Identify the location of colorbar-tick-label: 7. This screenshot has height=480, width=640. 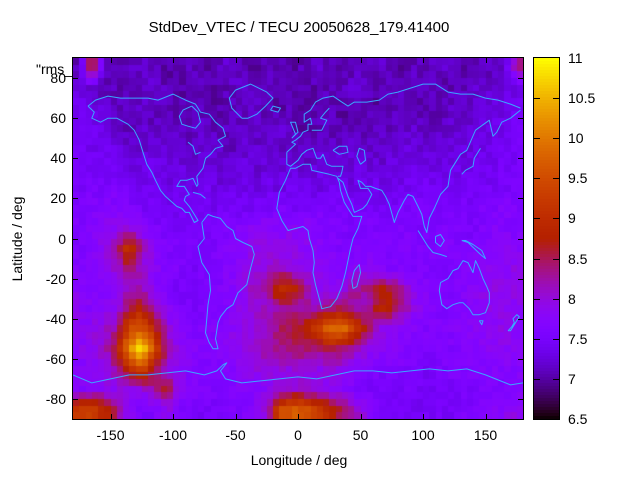
(572, 378).